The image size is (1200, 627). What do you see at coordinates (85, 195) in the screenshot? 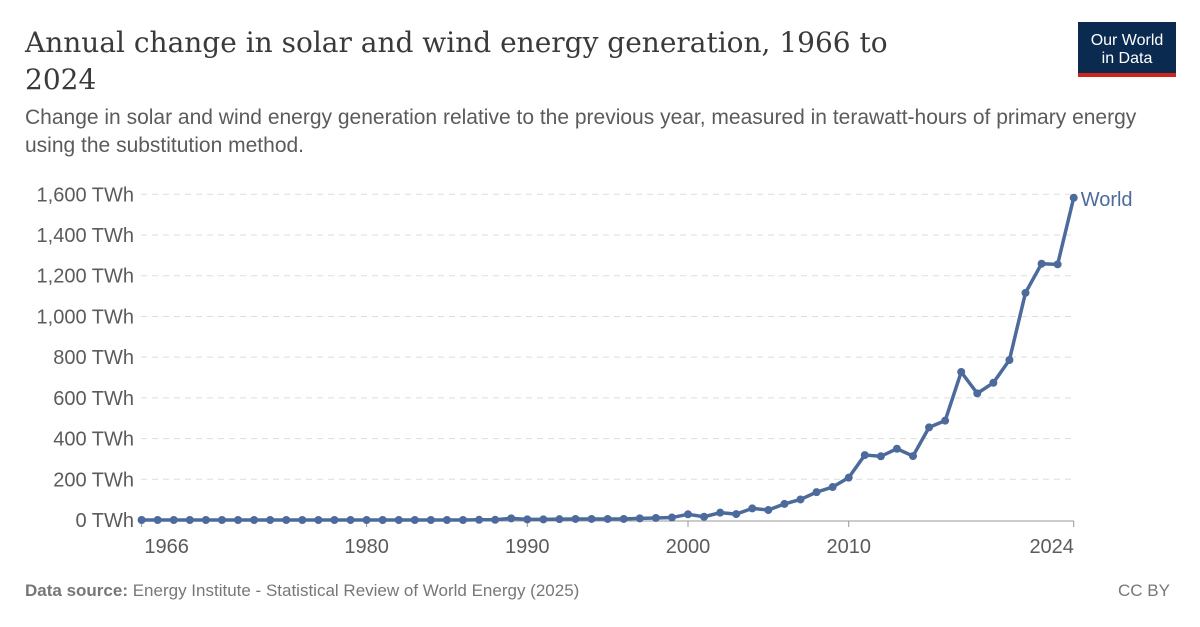
I see `y-tick-label: 1,600 TWh` at bounding box center [85, 195].